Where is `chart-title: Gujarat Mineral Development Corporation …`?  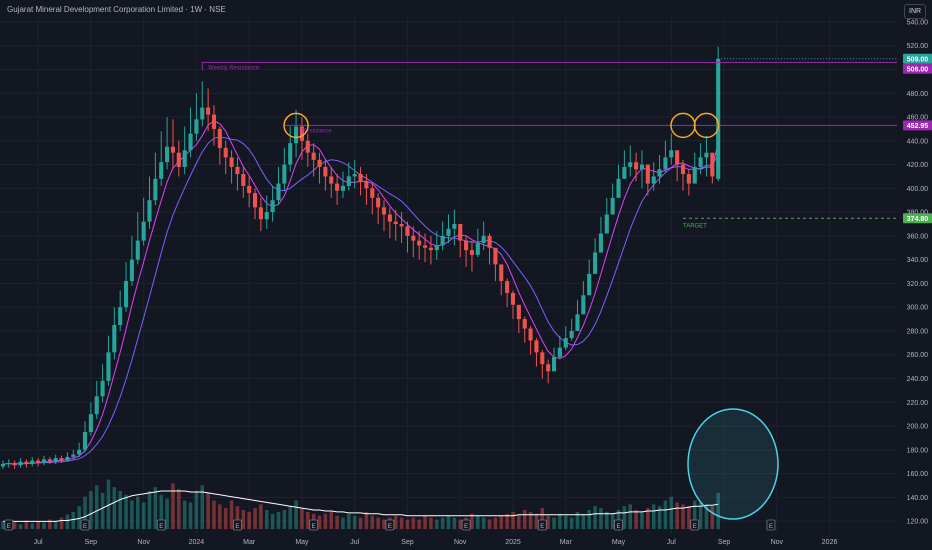 chart-title: Gujarat Mineral Development Corporation … is located at coordinates (116, 9).